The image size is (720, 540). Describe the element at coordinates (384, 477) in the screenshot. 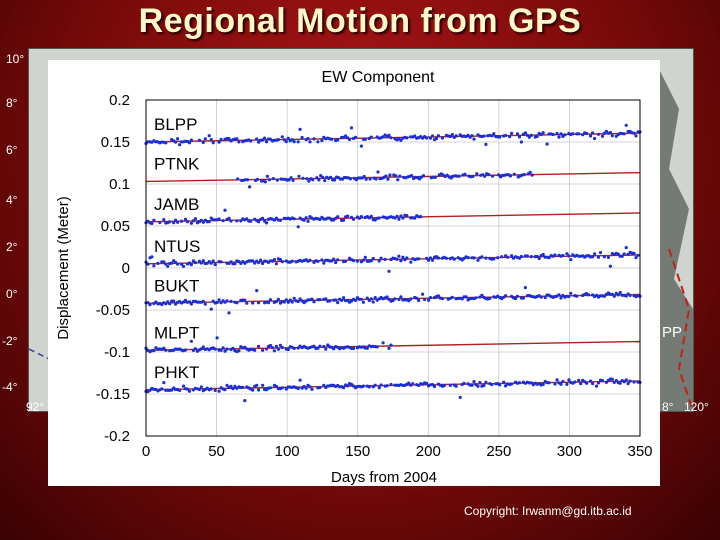

I see `x-axis-label: Days from 2004` at that location.